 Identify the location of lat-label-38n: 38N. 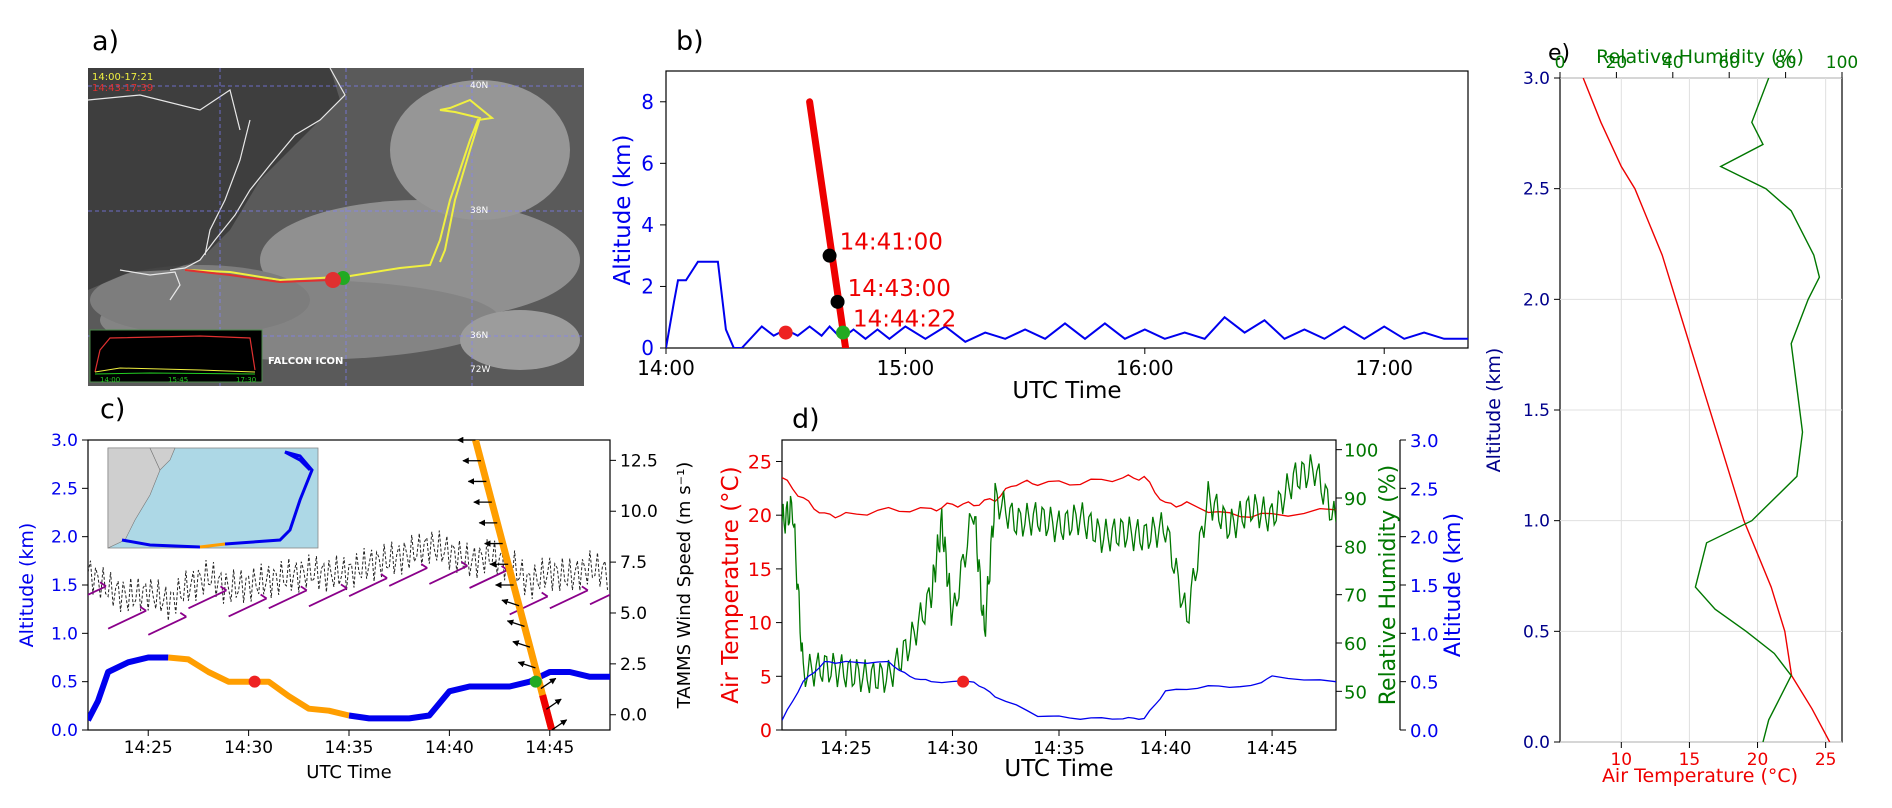
(479, 211).